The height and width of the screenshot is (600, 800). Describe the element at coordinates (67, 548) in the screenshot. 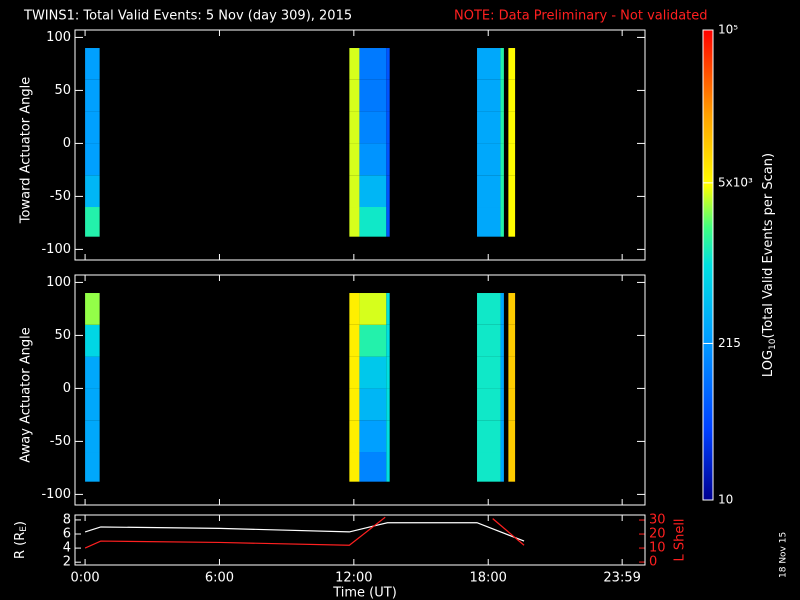

I see `y-tick-label: 4` at that location.